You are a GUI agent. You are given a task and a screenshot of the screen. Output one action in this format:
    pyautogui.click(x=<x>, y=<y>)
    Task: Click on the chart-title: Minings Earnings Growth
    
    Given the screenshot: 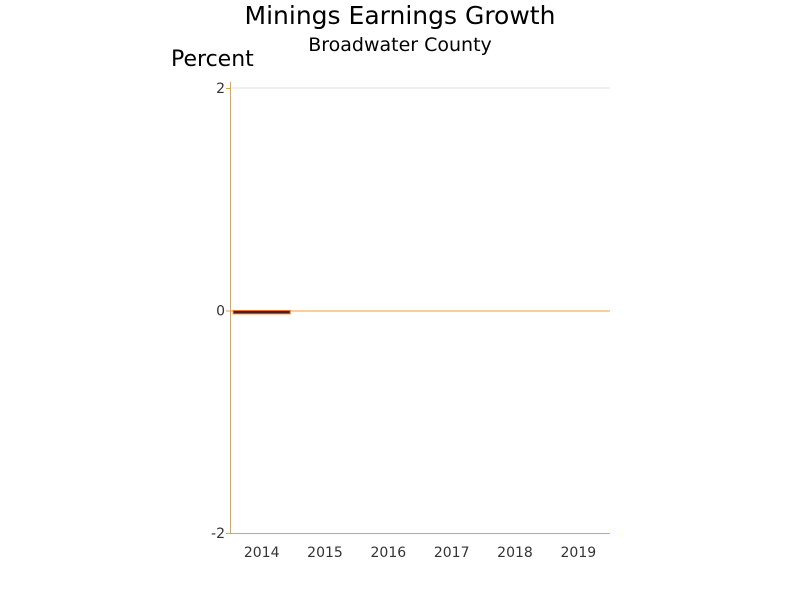 What is the action you would take?
    pyautogui.click(x=400, y=15)
    